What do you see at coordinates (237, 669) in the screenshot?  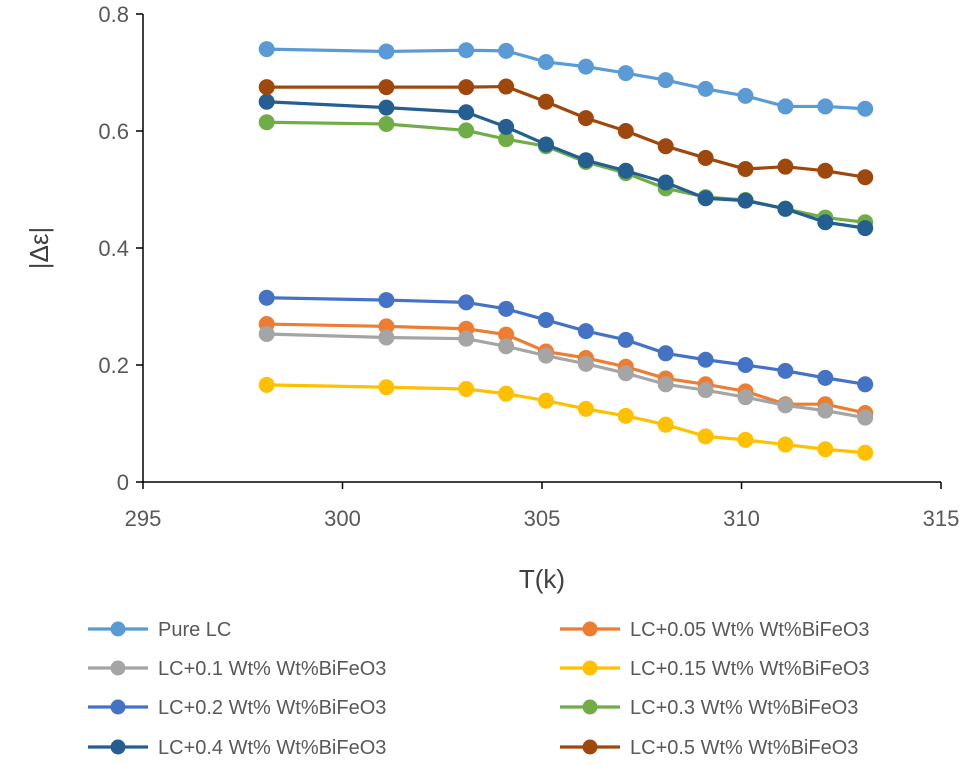 I see `legend-entry: LC+0.1 Wt% Wt%BiFeO3` at bounding box center [237, 669].